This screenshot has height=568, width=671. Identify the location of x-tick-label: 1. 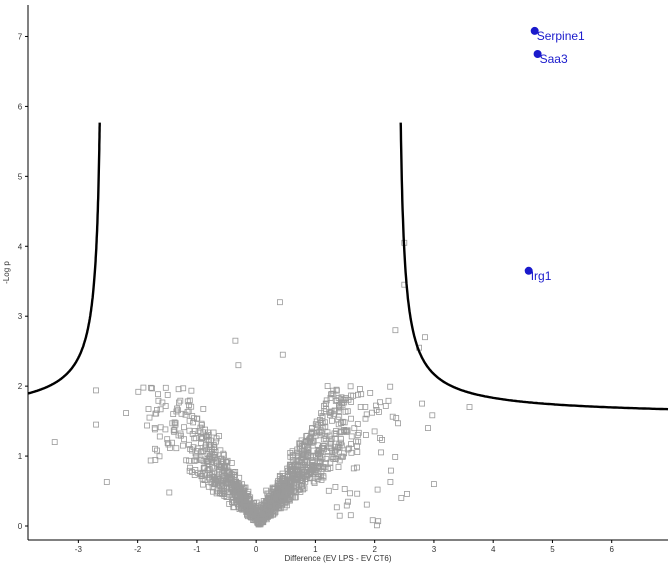
(315, 549).